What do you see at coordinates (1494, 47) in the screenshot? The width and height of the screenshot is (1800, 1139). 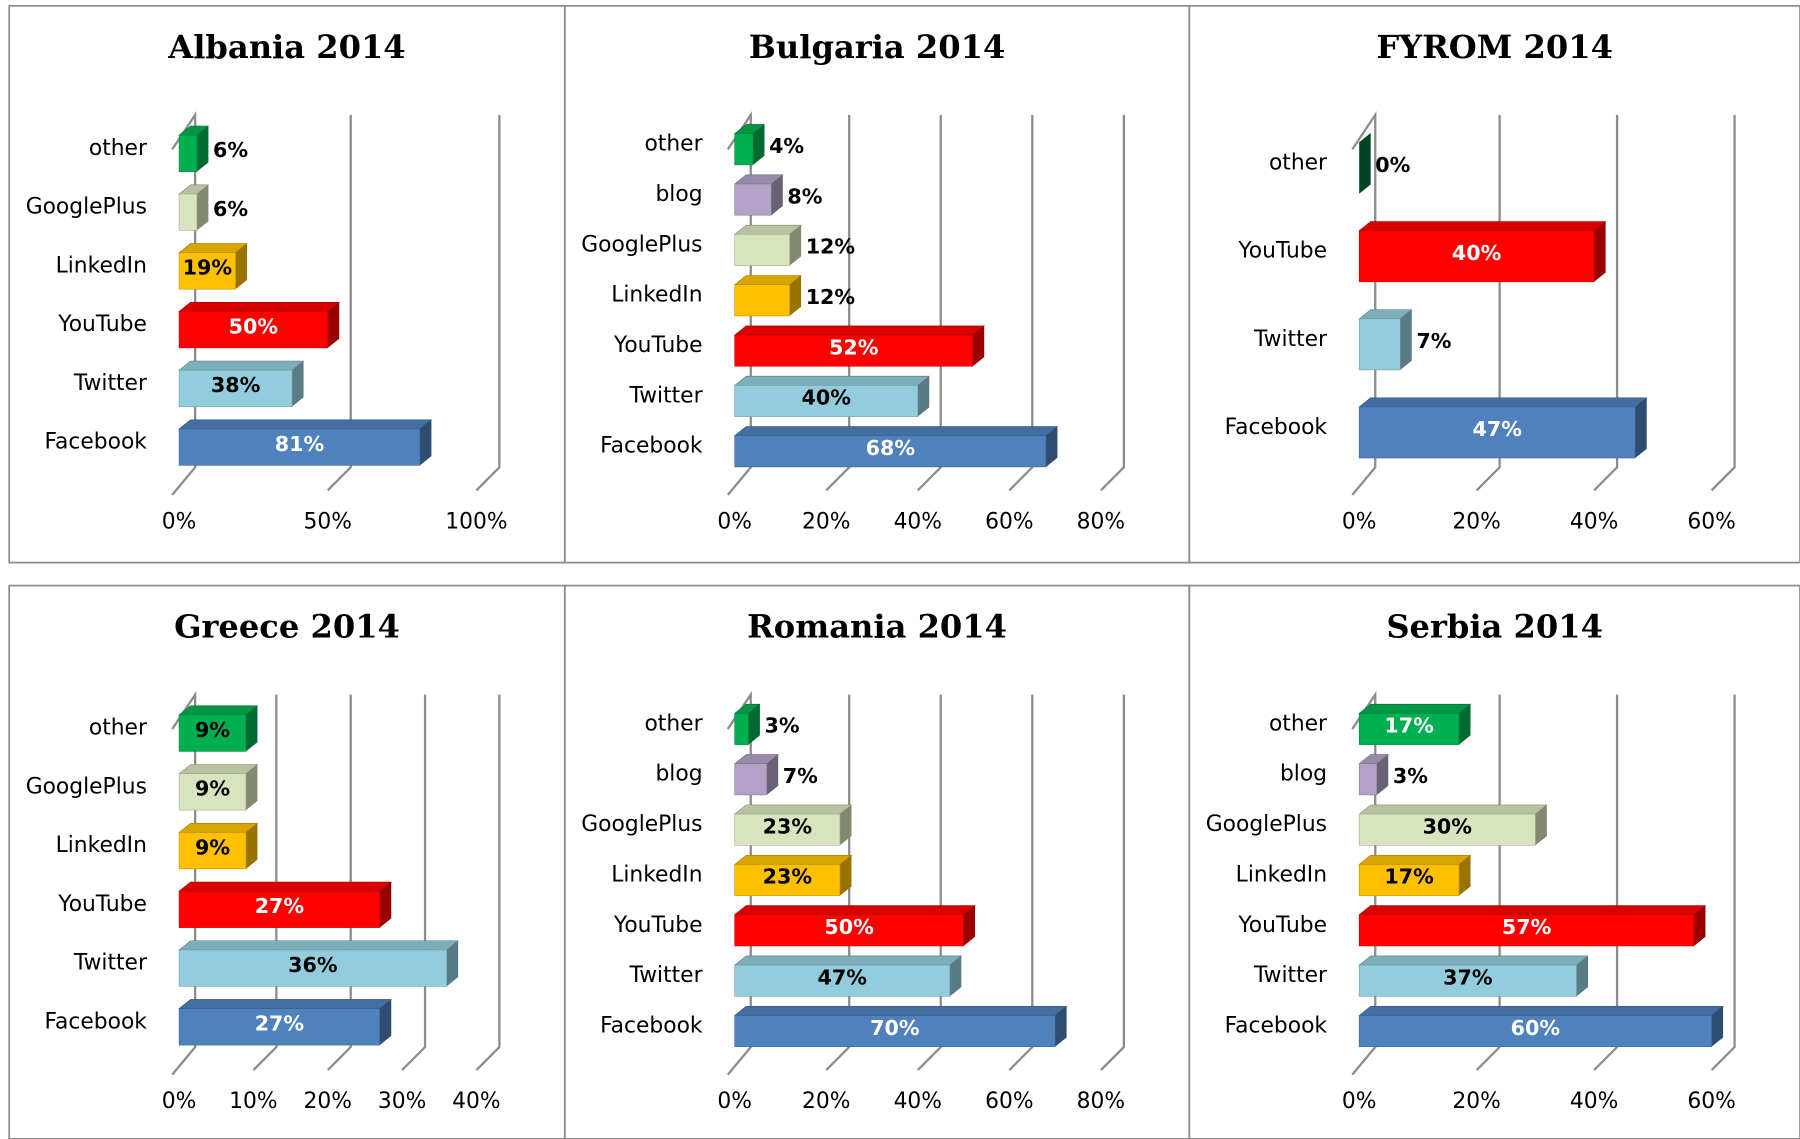 I see `chart-title: FYROM 2014` at bounding box center [1494, 47].